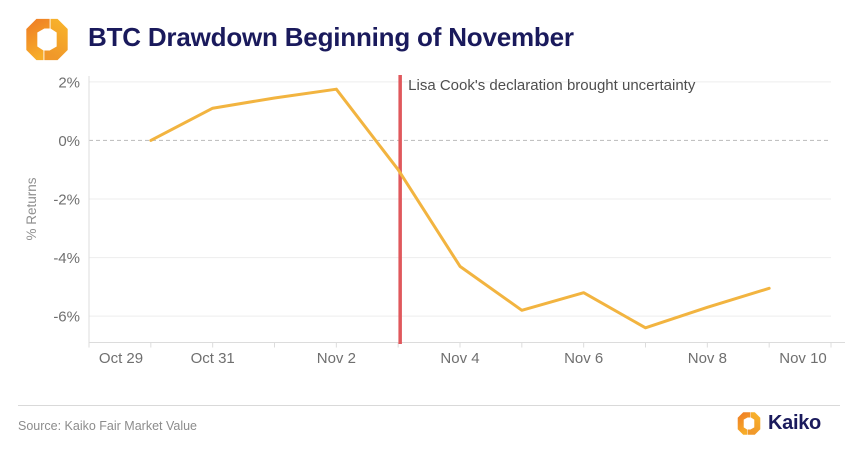 The width and height of the screenshot is (858, 458). I want to click on x-tick-label: Nov 4, so click(459, 358).